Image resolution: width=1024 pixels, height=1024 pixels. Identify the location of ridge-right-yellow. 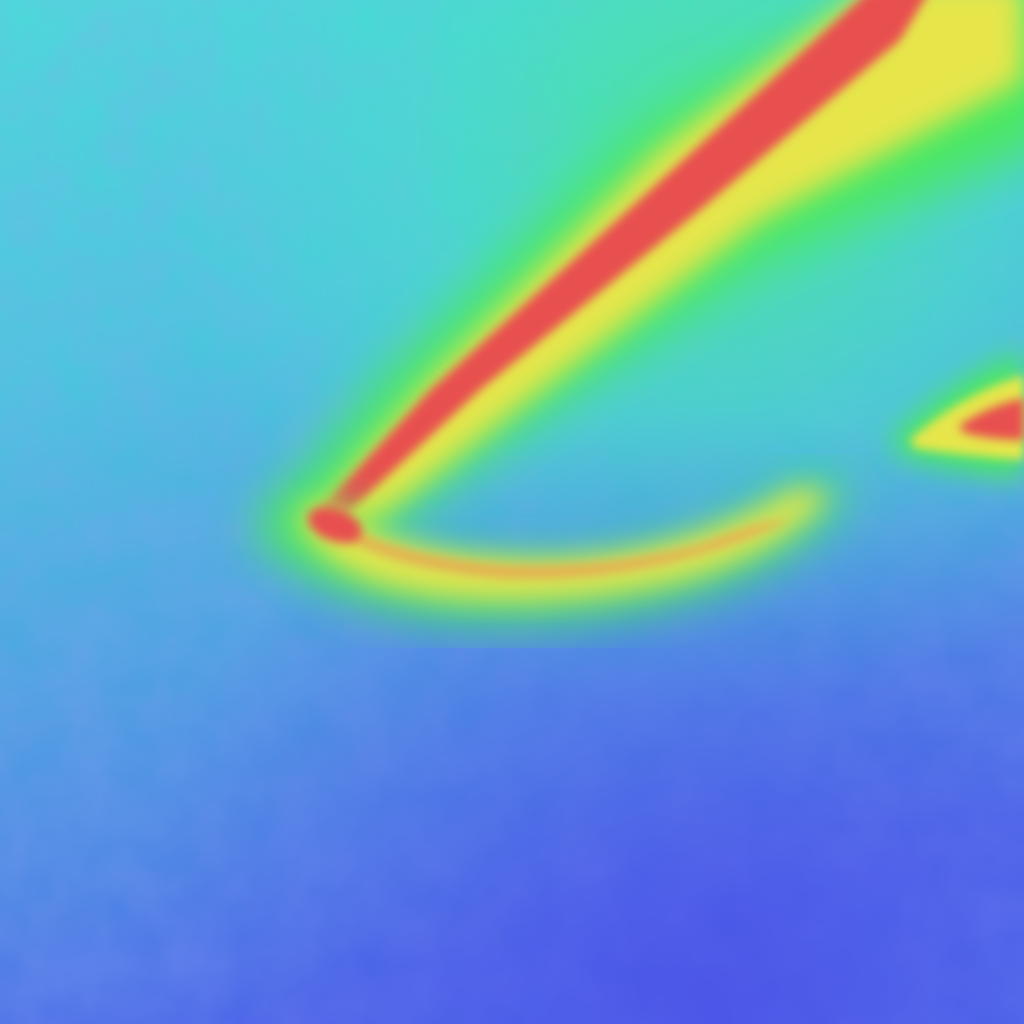
(967, 417).